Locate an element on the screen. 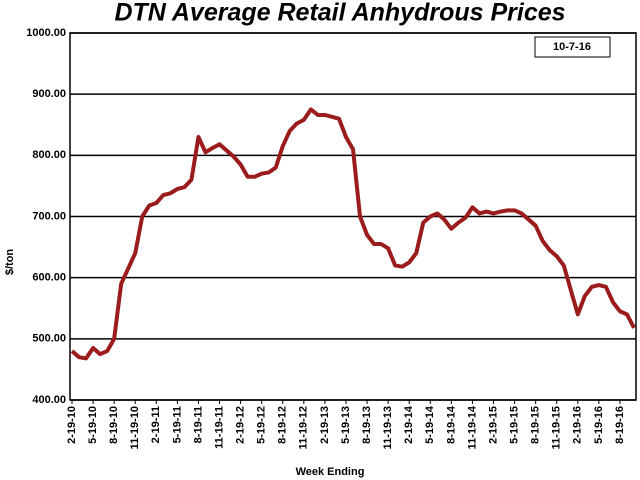 This screenshot has width=640, height=480. x-tick-label: 5-19-14 is located at coordinates (430, 424).